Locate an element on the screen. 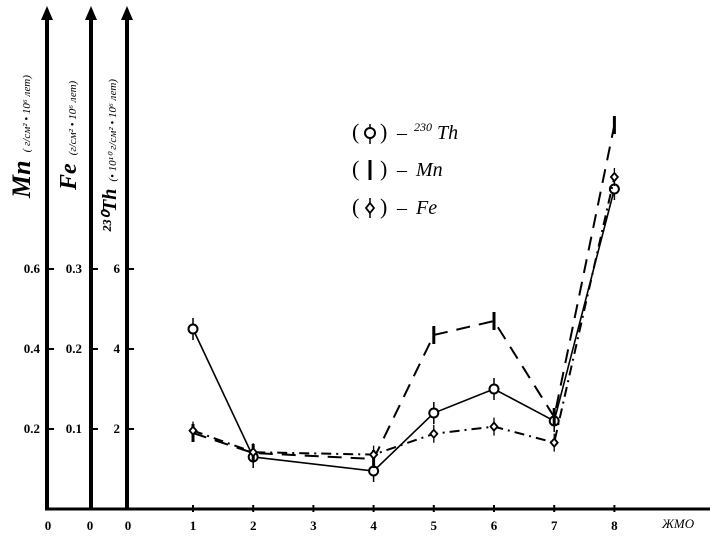 The width and height of the screenshot is (720, 540). x-tick-label: 5 is located at coordinates (434, 525).